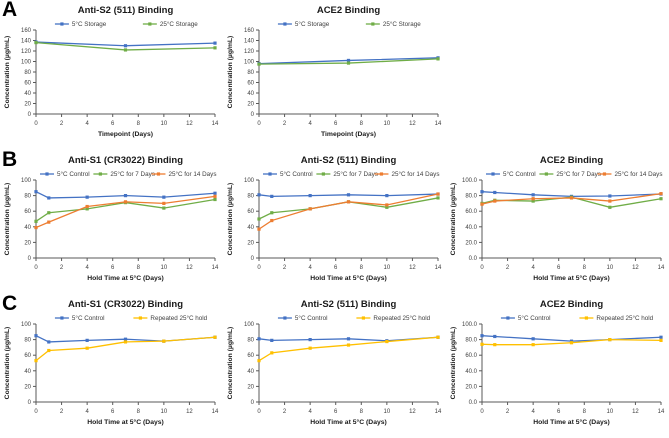 This screenshot has height=438, width=669. I want to click on y-axis: 0 20 40 60 80 100 120 140 160, so click(252, 73).